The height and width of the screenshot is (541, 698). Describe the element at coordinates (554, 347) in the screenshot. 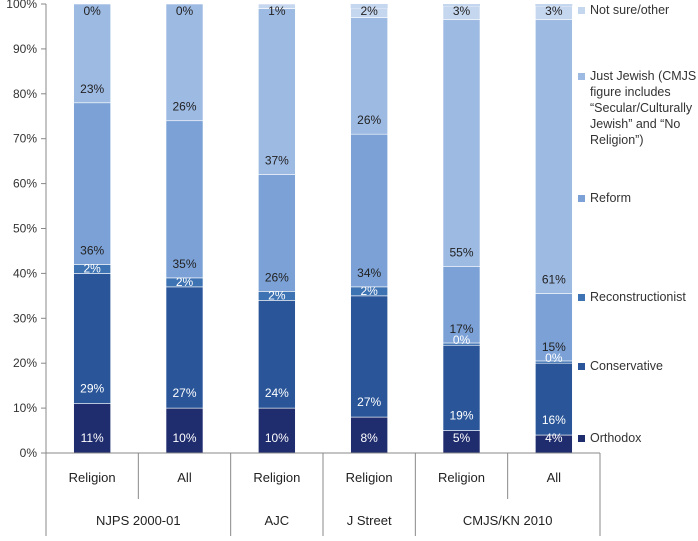

I see `data-label: 15%` at that location.